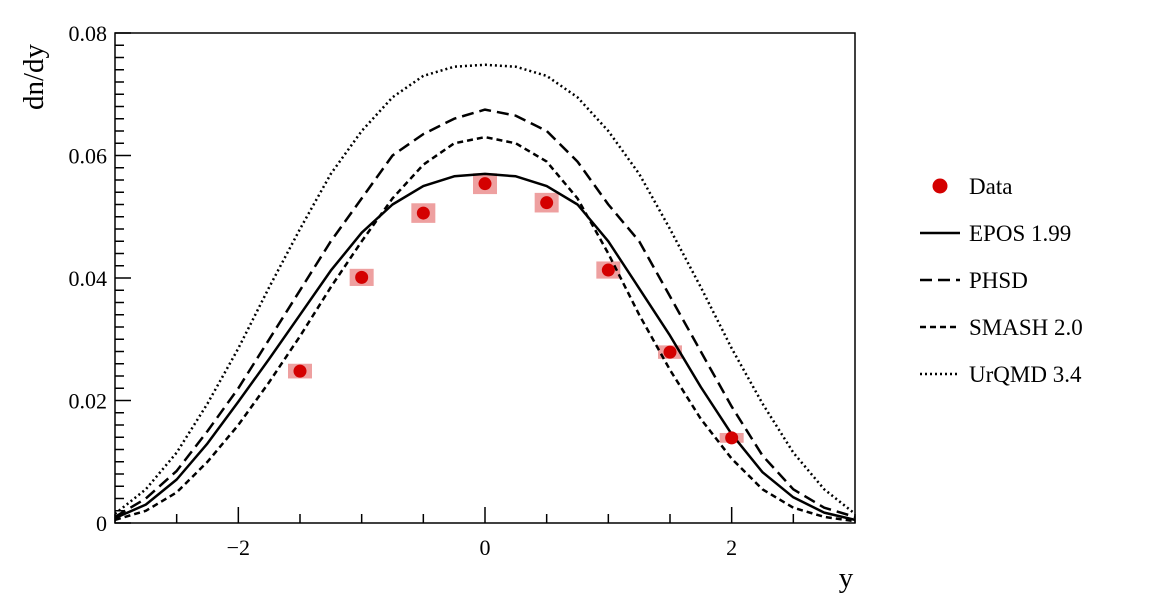 The height and width of the screenshot is (616, 1165). I want to click on legend-label-data: Data, so click(990, 186).